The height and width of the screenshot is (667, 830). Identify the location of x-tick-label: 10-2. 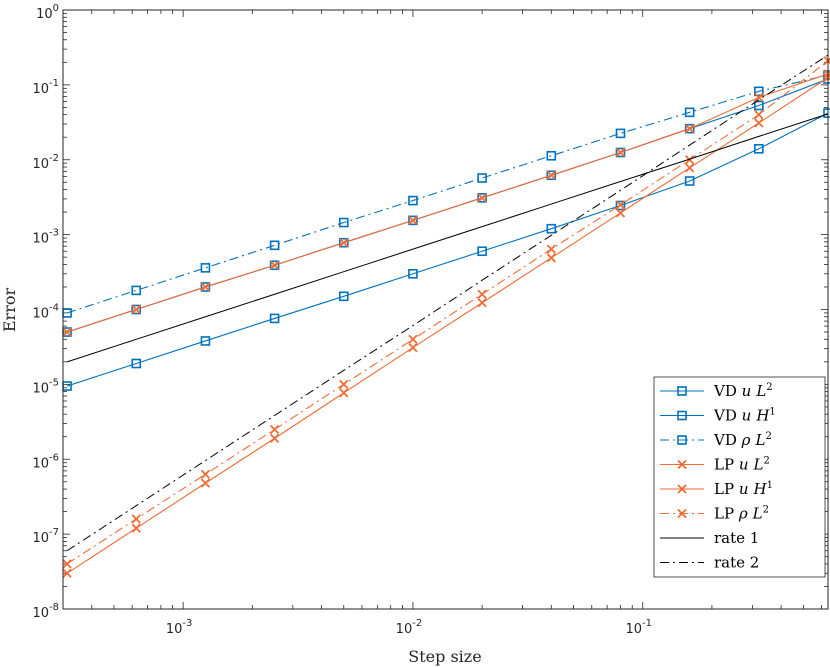
(409, 627).